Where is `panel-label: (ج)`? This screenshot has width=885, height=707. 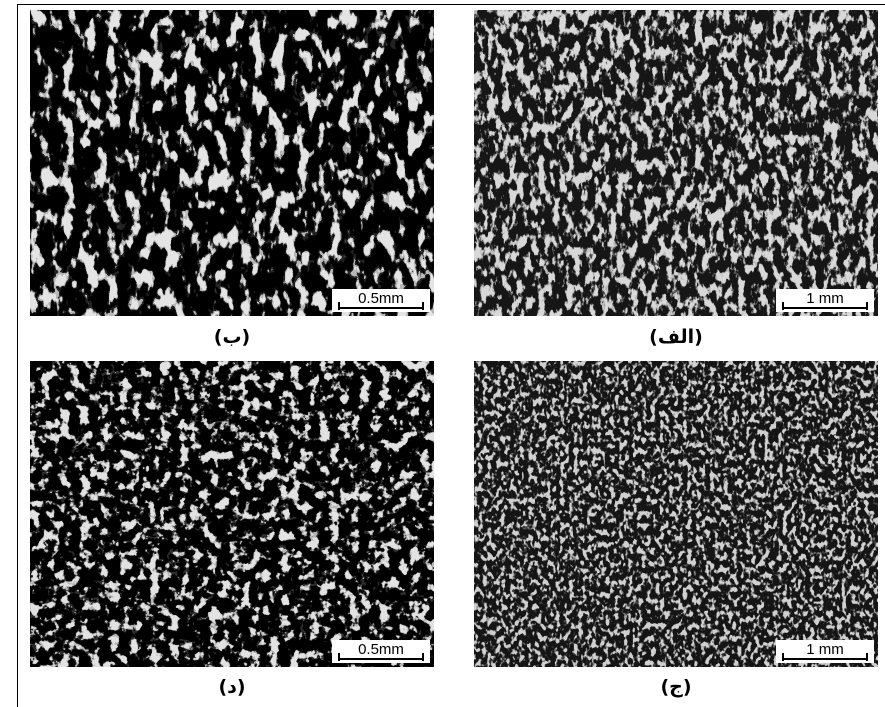
panel-label: (ج) is located at coordinates (676, 687).